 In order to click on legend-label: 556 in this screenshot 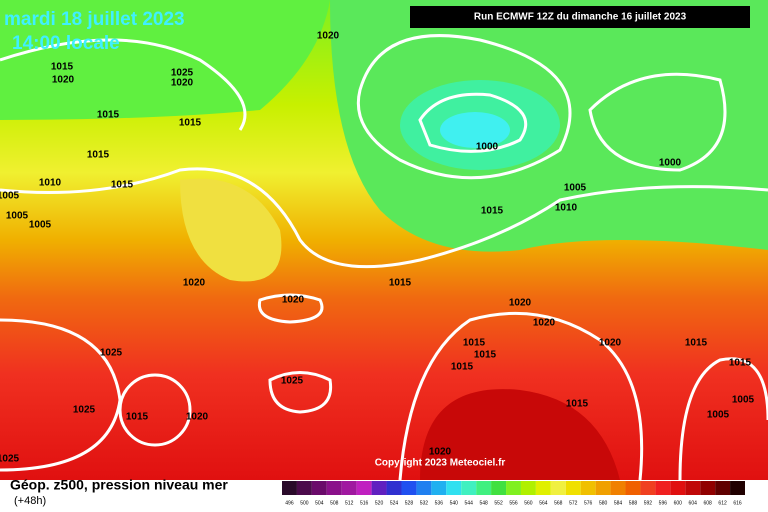, I will do `click(513, 503)`.